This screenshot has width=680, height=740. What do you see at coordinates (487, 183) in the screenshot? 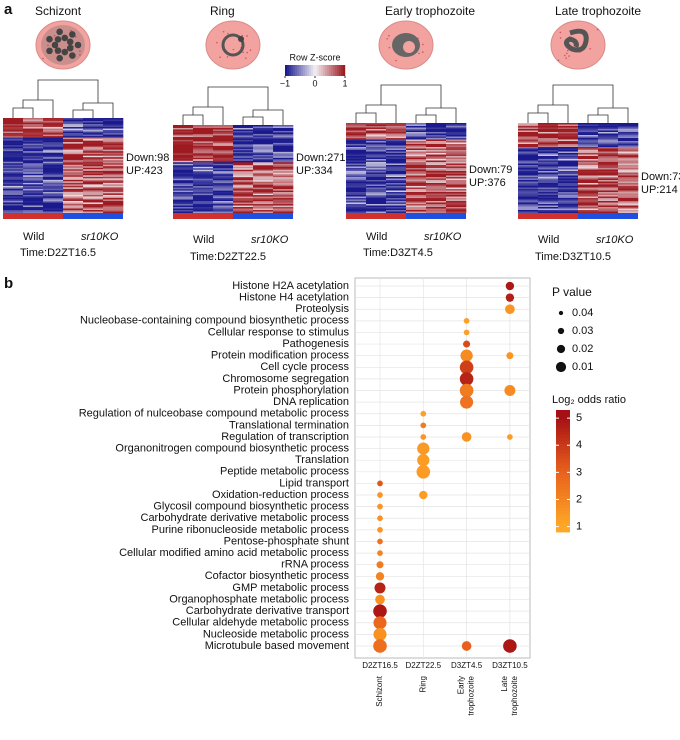
I see `up-count: UP:376` at bounding box center [487, 183].